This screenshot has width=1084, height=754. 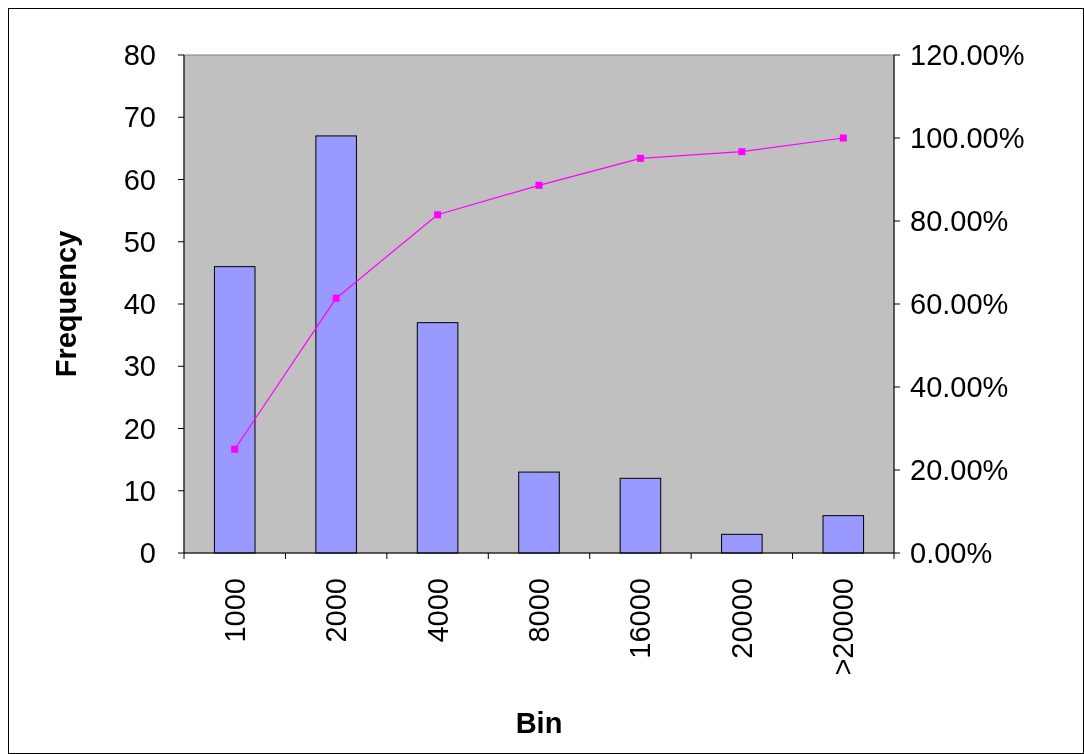 What do you see at coordinates (234, 610) in the screenshot?
I see `x-tick-label: 1000` at bounding box center [234, 610].